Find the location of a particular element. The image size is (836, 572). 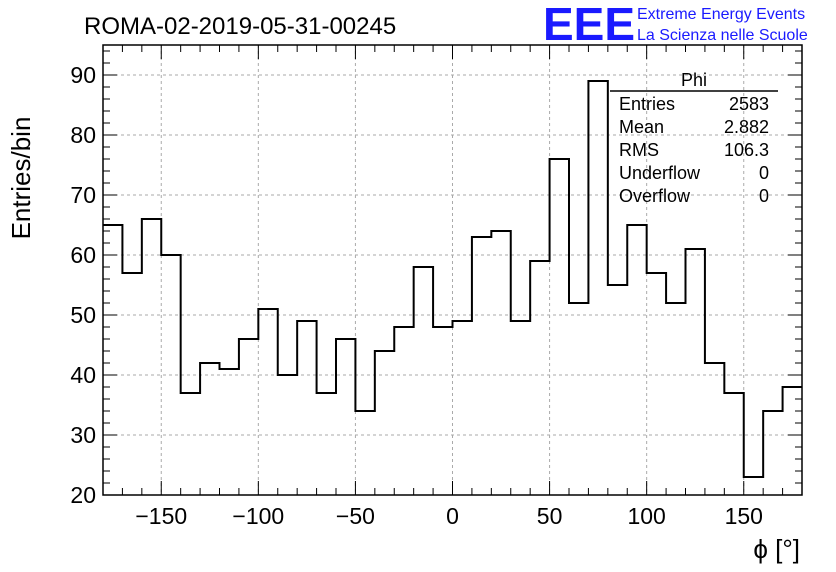

x-tick-label: −50 is located at coordinates (355, 516).